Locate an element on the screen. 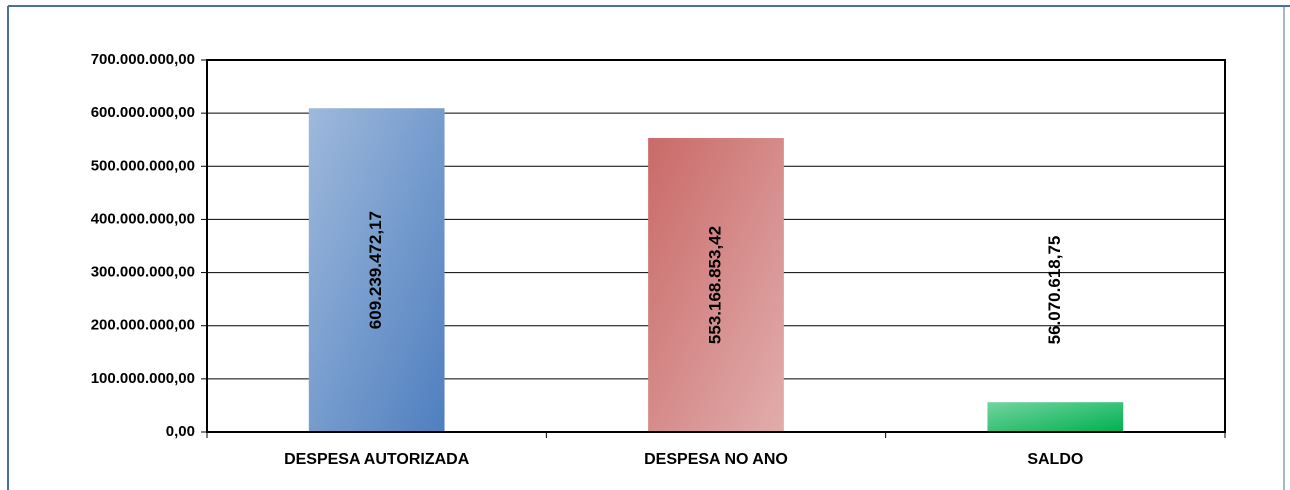 The width and height of the screenshot is (1290, 490). x-tick-label: DESPESA AUTORIZADA is located at coordinates (377, 459).